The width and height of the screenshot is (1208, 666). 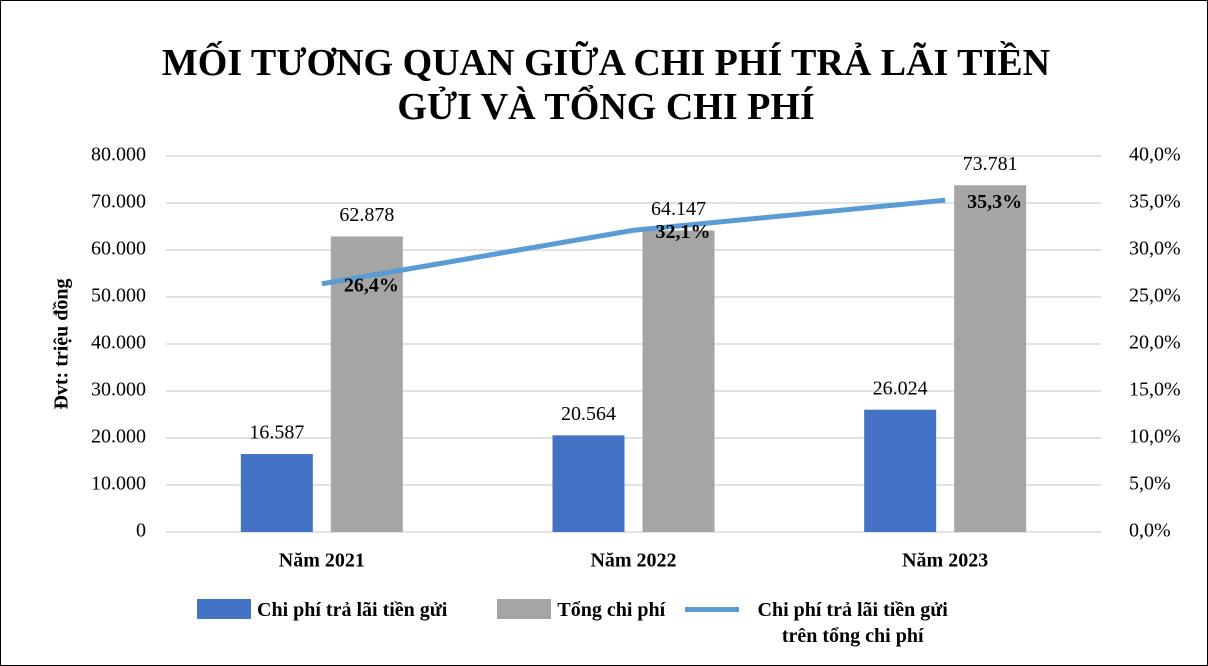 I want to click on x-tick-label: Năm 2023, so click(x=945, y=561).